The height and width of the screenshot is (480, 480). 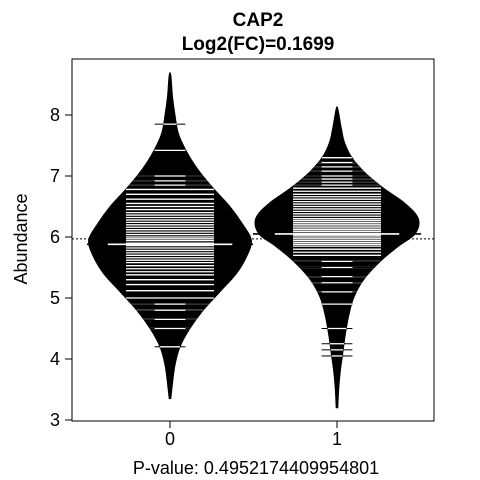 I want to click on chart-title: CAP2, so click(x=258, y=20).